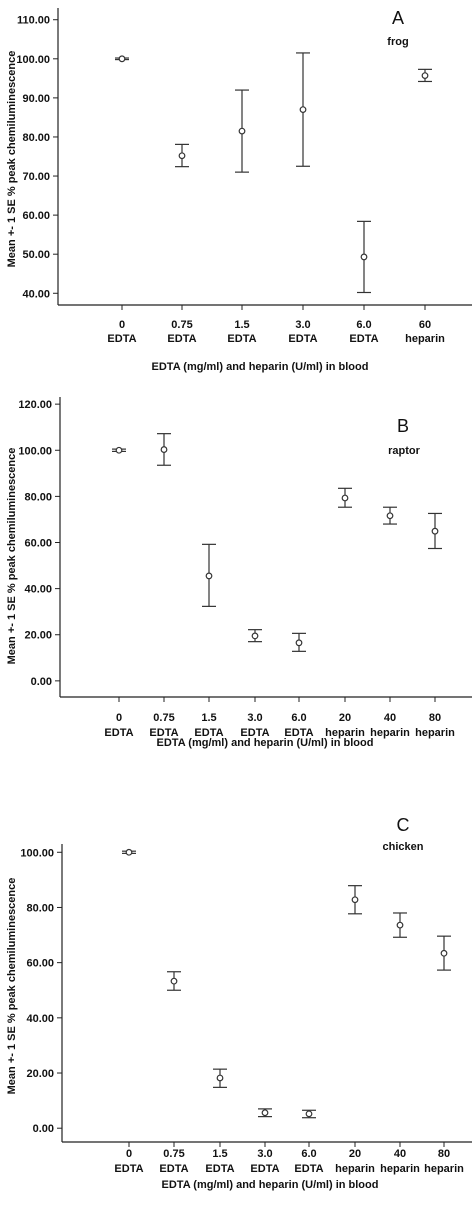  I want to click on x-tick-label-value: 60, so click(425, 325).